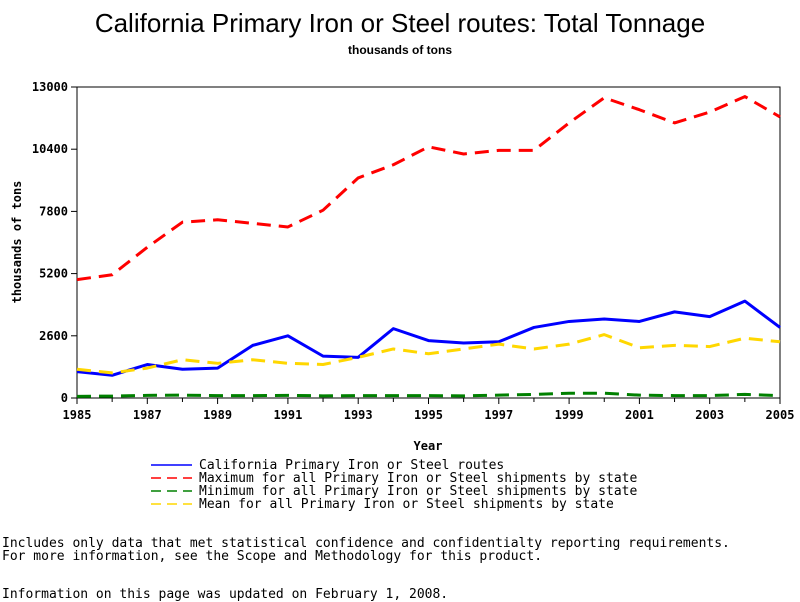  I want to click on y-axis-label: thousands of tons, so click(17, 242).